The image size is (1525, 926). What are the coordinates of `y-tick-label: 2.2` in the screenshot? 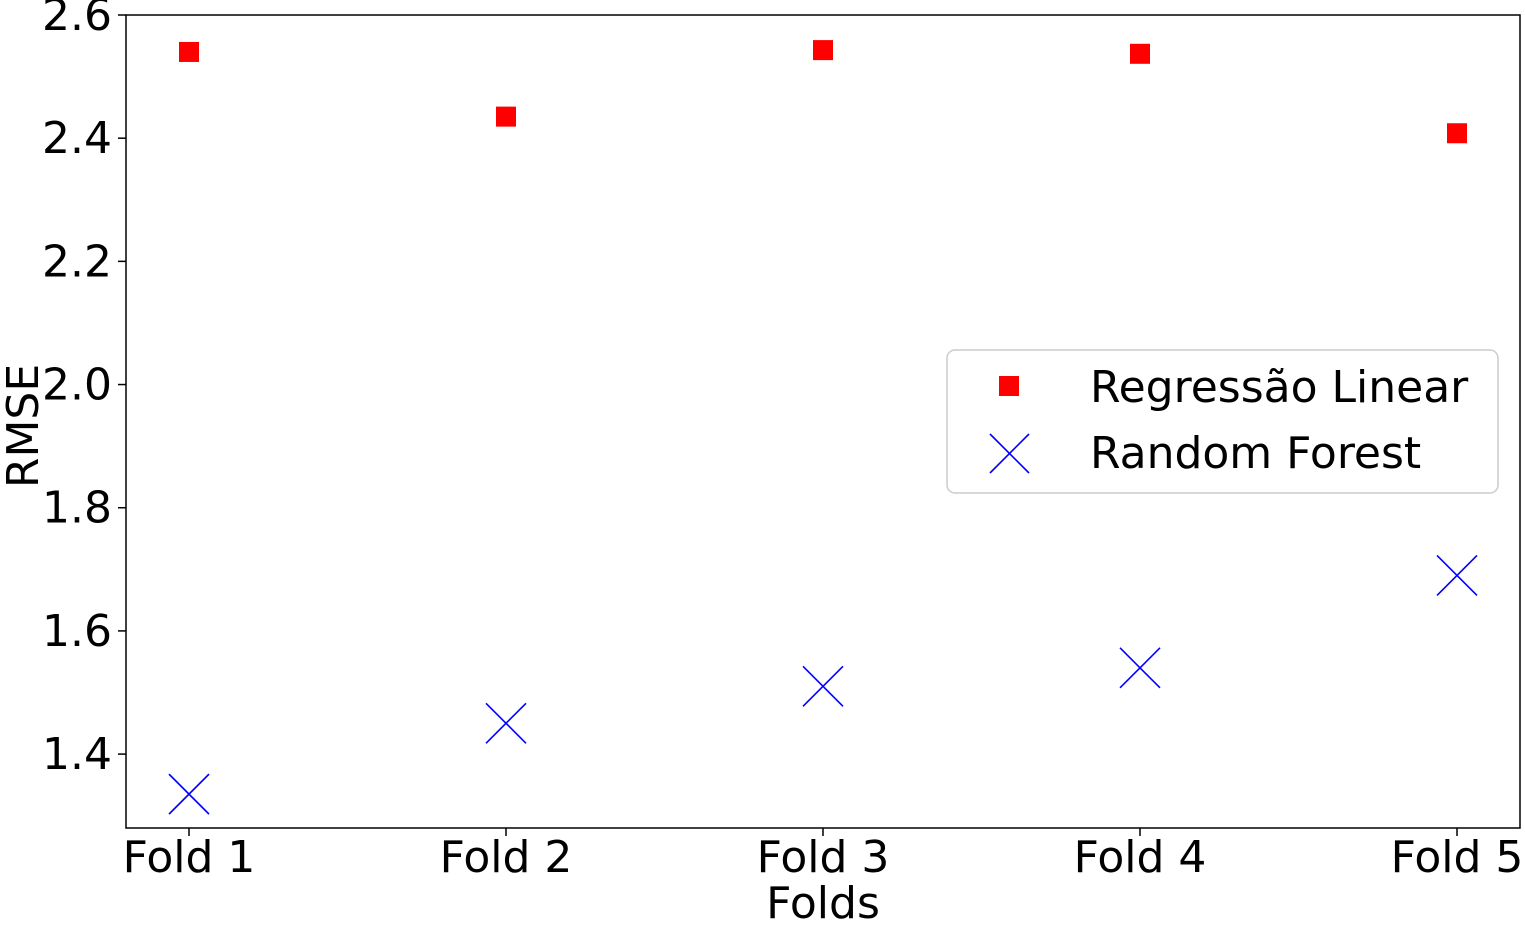 It's located at (77, 261).